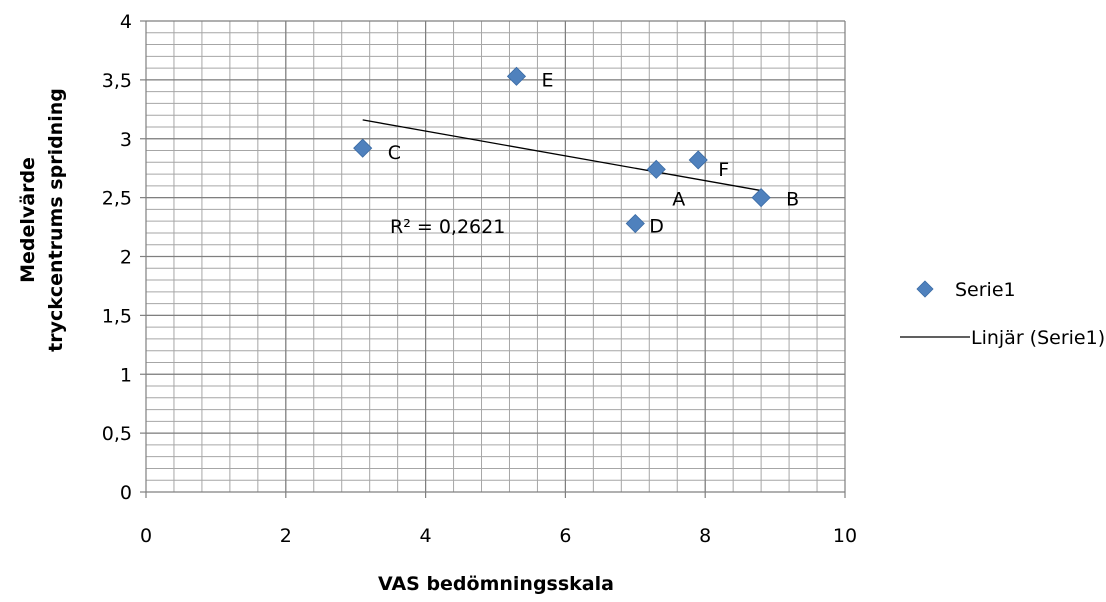  I want to click on r-squared-label: R² = 0,2621, so click(447, 227).